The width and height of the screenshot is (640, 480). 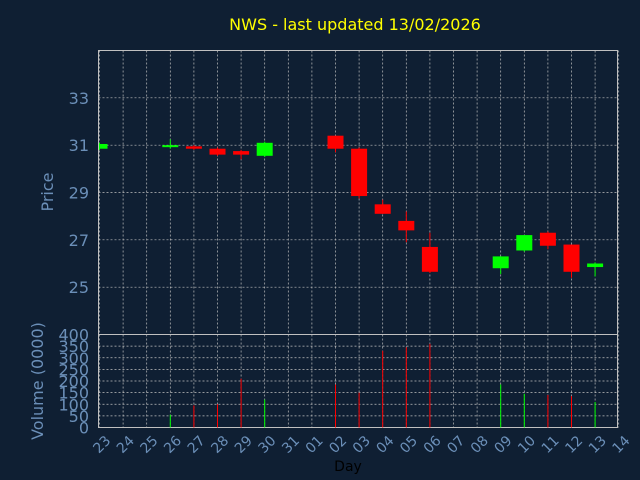 I want to click on x-tick-label: 30, so click(x=268, y=445).